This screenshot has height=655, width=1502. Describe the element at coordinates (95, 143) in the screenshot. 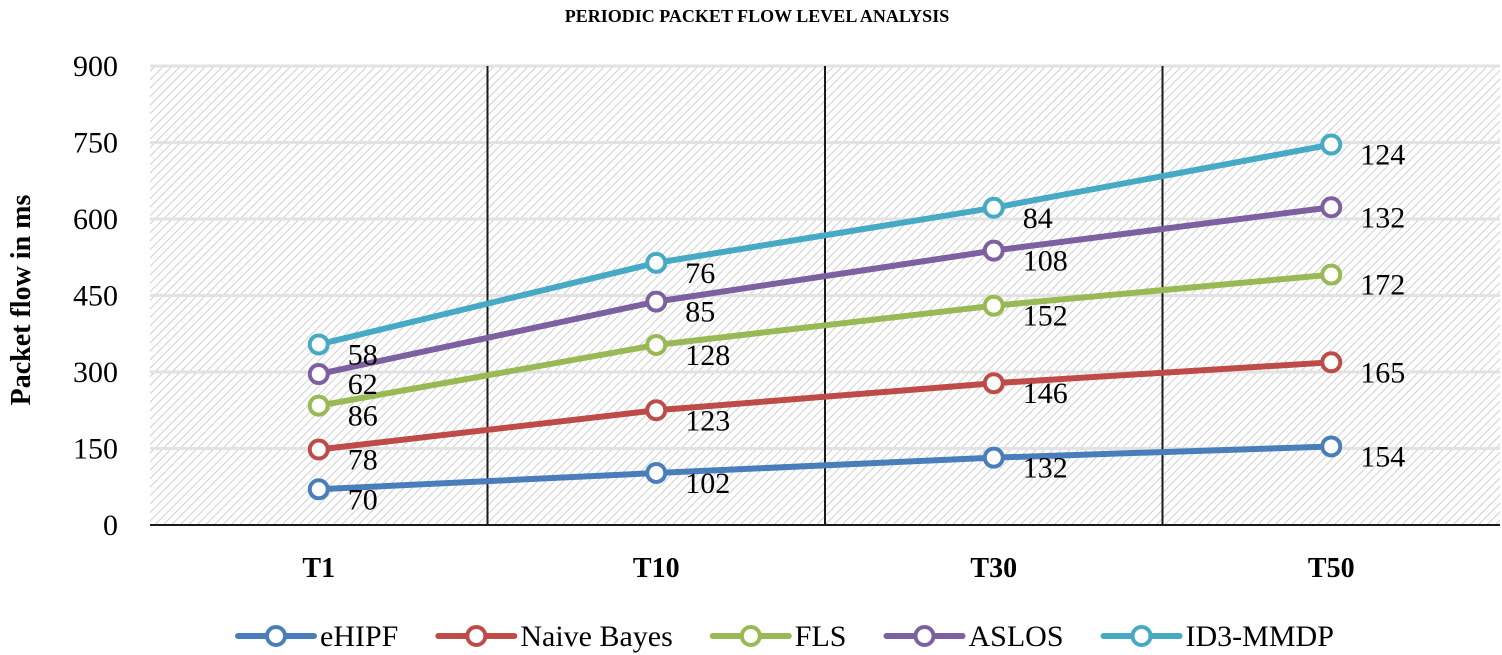

I see `y-tick-label: 750` at that location.